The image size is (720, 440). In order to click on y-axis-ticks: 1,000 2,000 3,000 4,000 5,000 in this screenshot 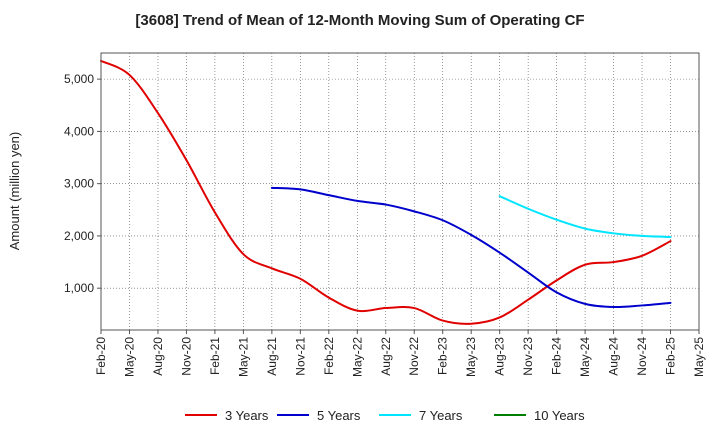, I will do `click(82, 183)`.